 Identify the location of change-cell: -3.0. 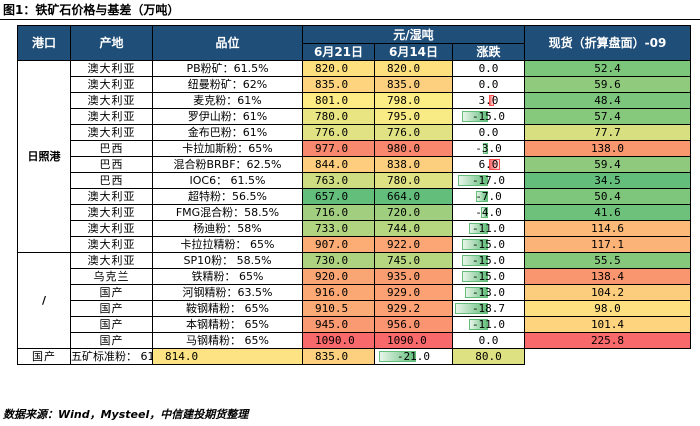
(488, 148).